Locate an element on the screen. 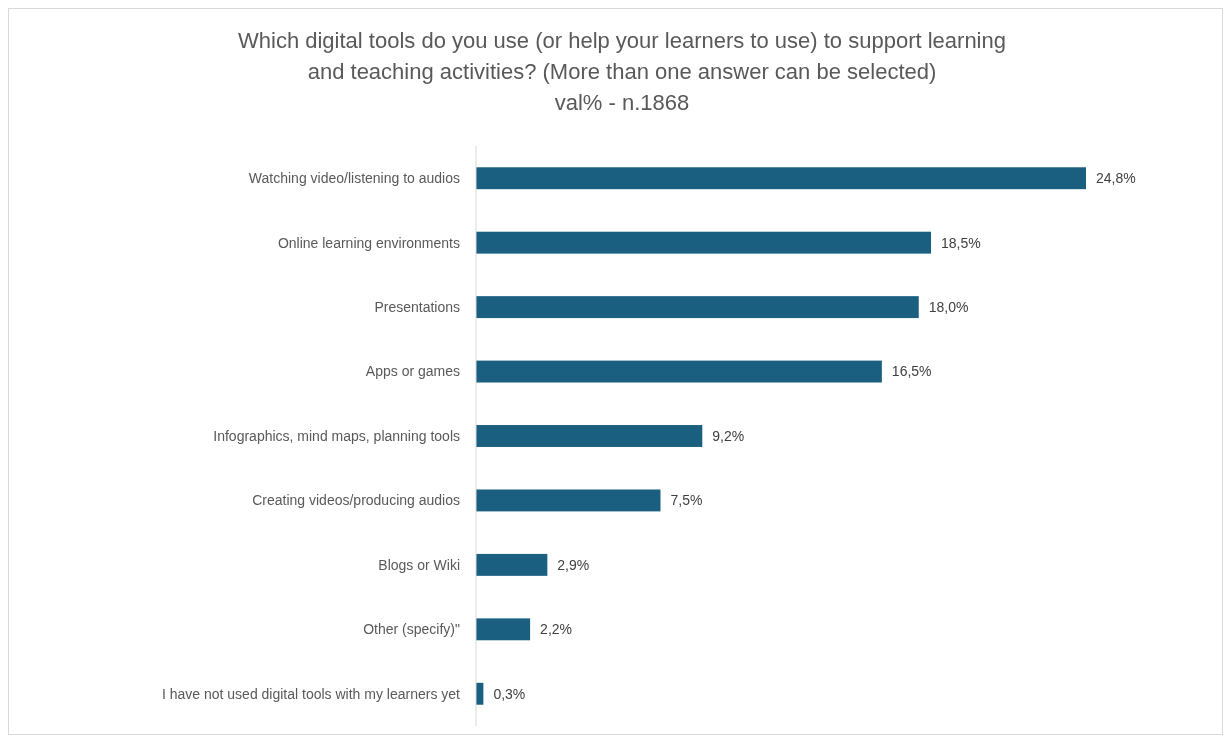 Image resolution: width=1231 pixels, height=743 pixels. data-label: 16,5% is located at coordinates (911, 371).